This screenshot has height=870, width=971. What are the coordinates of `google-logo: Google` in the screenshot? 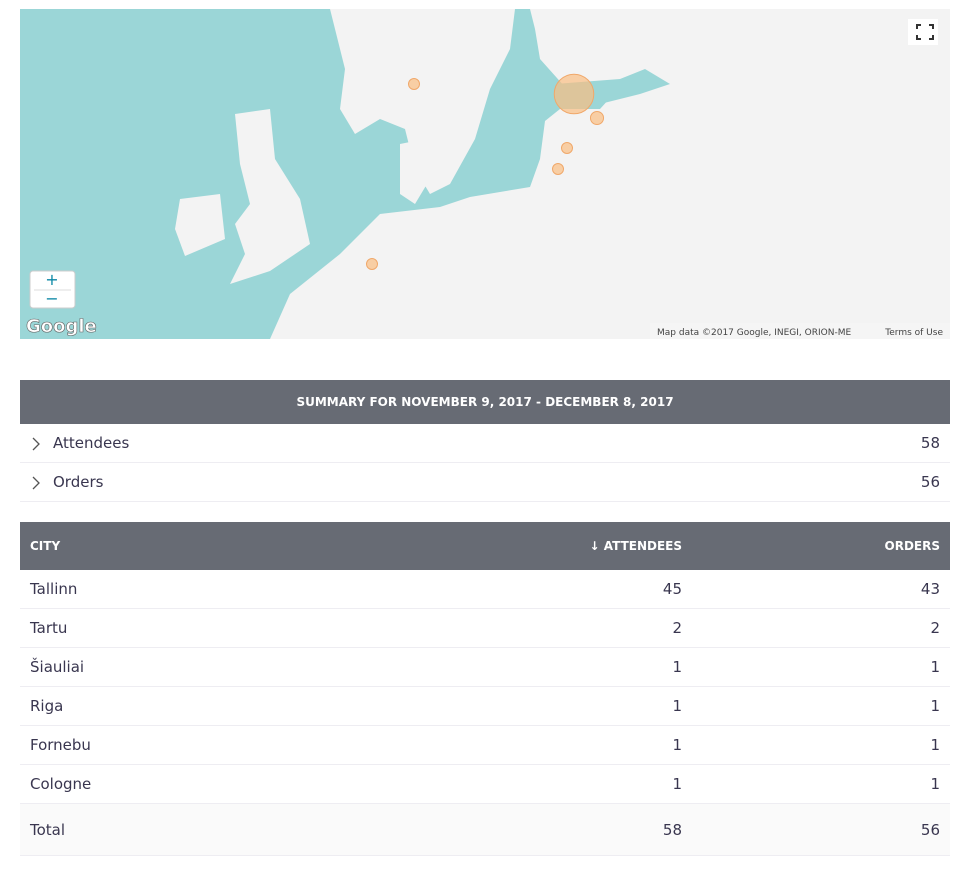 It's located at (61, 326).